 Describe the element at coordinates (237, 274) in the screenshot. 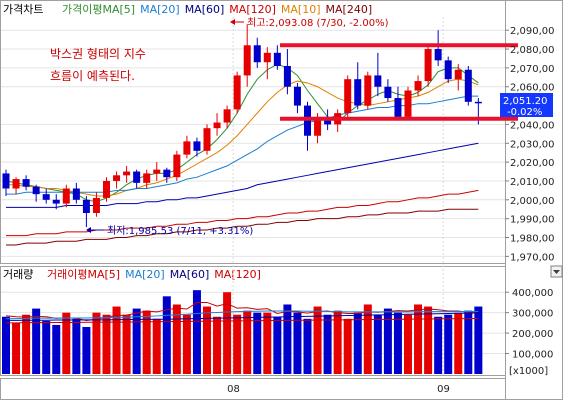

I see `volume-legend-item: MA[120]` at that location.